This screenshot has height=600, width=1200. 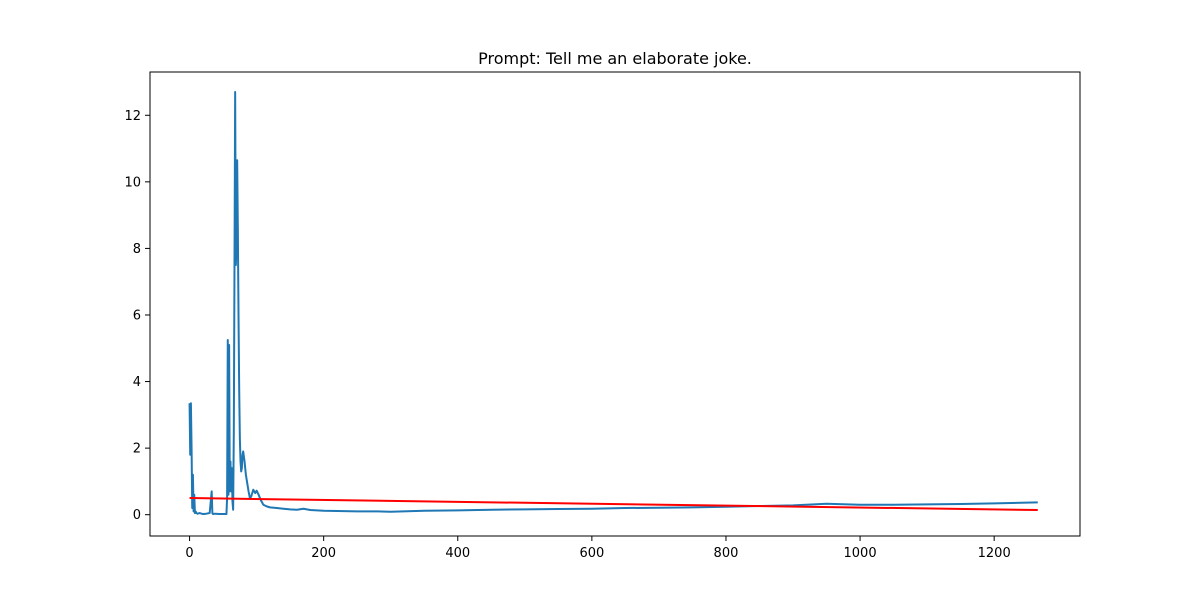 What do you see at coordinates (137, 315) in the screenshot?
I see `y-tick-label: 6` at bounding box center [137, 315].